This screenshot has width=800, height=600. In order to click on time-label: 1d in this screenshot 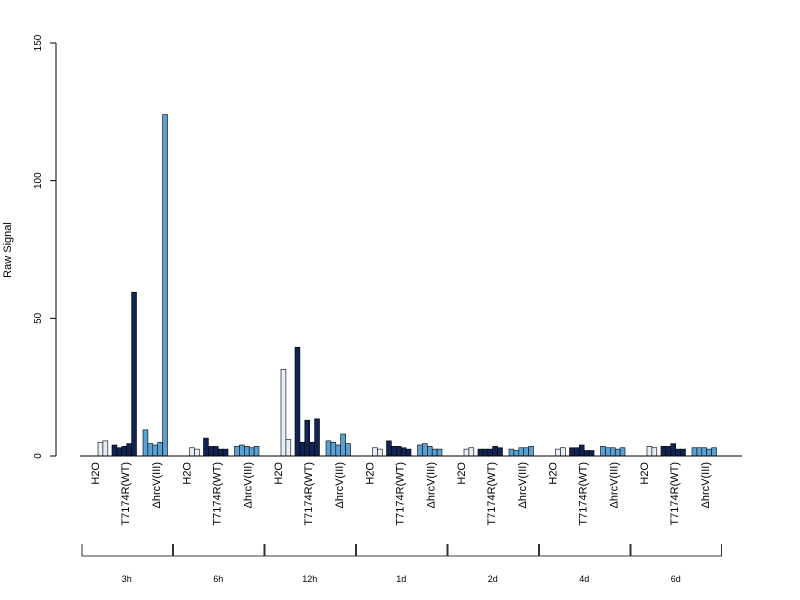, I will do `click(401, 579)`.